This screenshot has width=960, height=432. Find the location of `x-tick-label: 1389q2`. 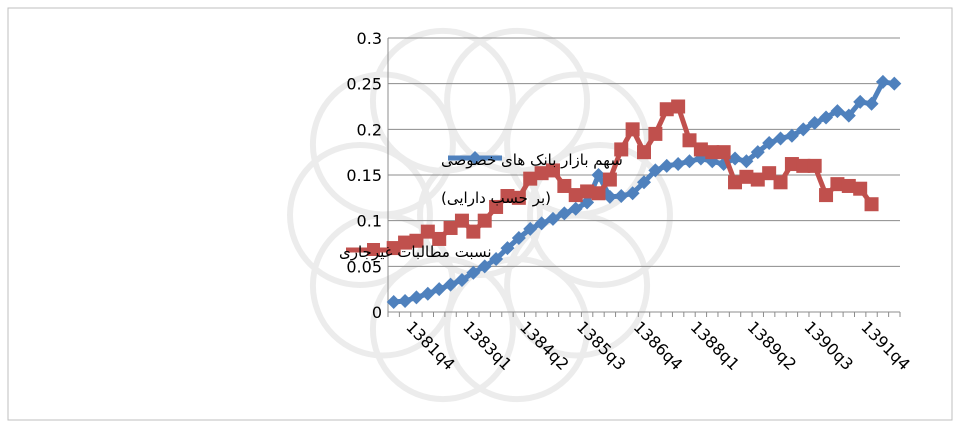

x-tick-label: 1389q2 is located at coordinates (772, 345).